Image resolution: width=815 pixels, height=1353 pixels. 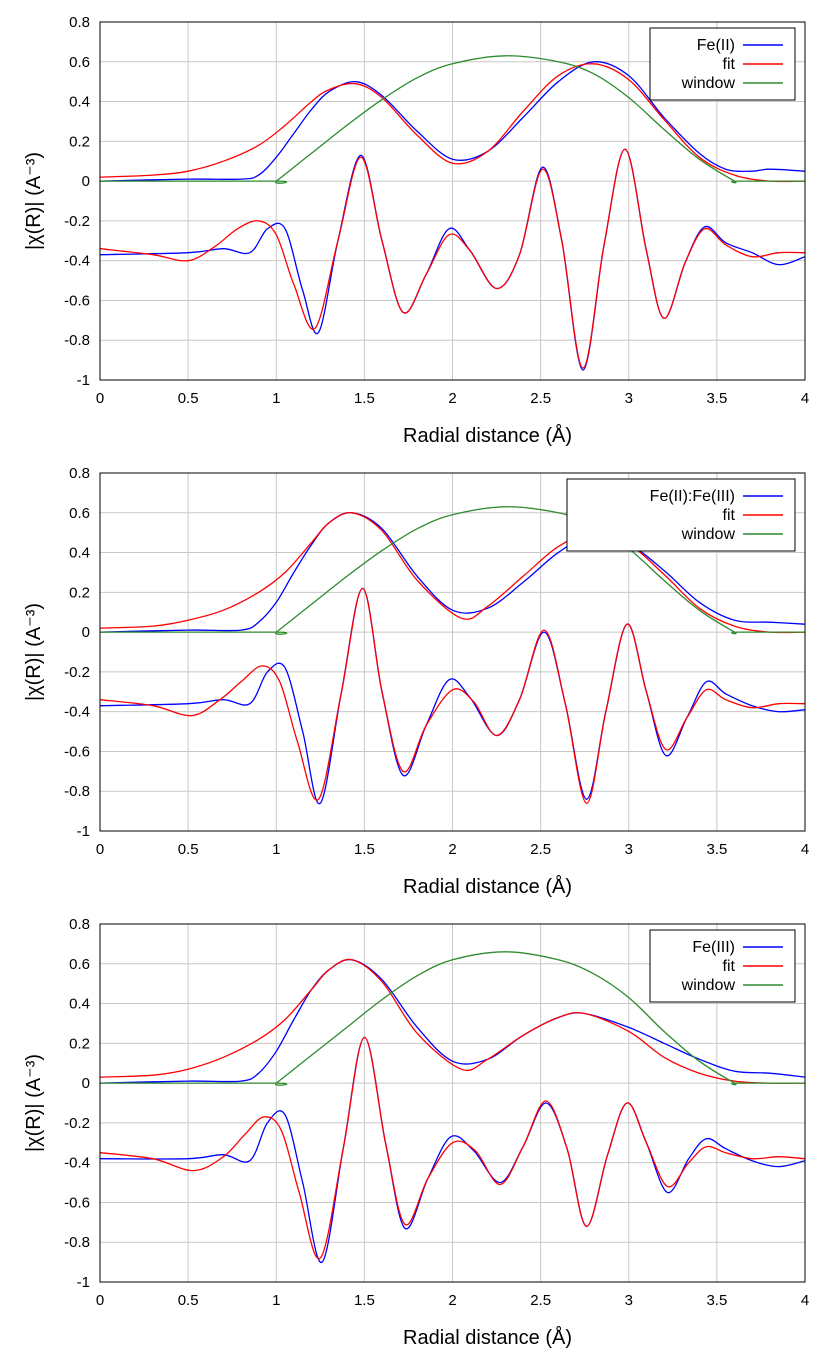 I want to click on legend: Fe(II):Fe(III) fit window, so click(x=681, y=515).